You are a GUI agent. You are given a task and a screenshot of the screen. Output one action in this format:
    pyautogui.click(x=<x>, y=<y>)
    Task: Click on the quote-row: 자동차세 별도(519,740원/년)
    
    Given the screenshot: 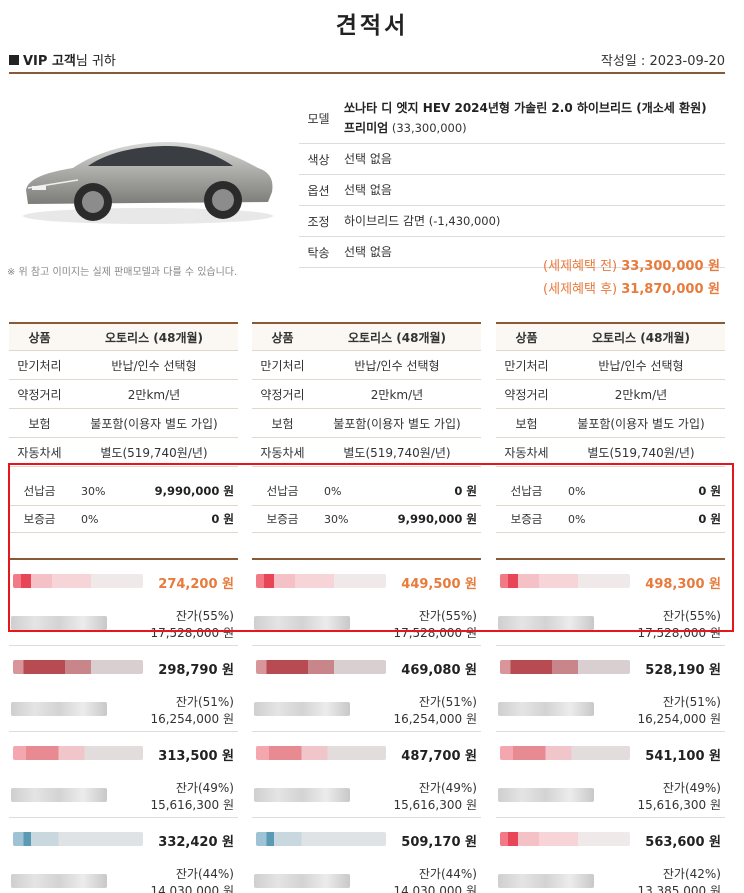 What is the action you would take?
    pyautogui.click(x=123, y=452)
    